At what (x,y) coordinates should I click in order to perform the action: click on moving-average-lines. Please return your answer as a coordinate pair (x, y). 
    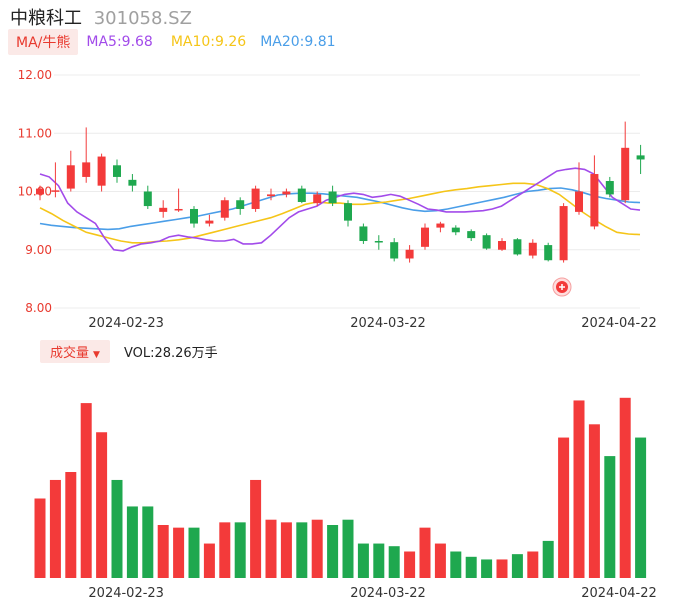
    Looking at the image, I should click on (340, 209).